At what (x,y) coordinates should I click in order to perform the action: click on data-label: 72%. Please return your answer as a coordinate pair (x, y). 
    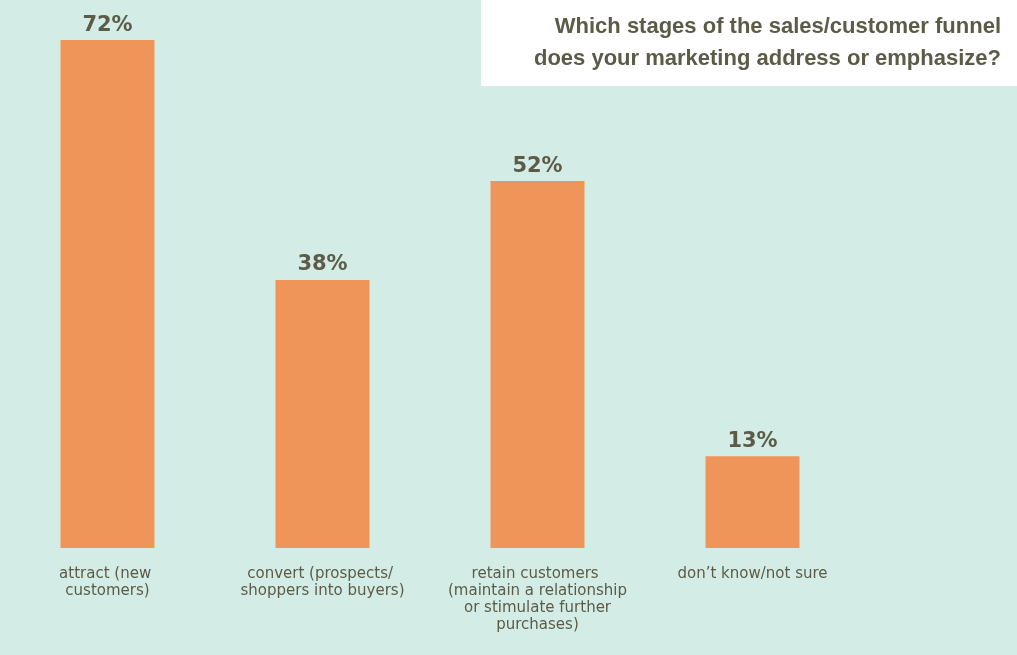
    Looking at the image, I should click on (107, 23).